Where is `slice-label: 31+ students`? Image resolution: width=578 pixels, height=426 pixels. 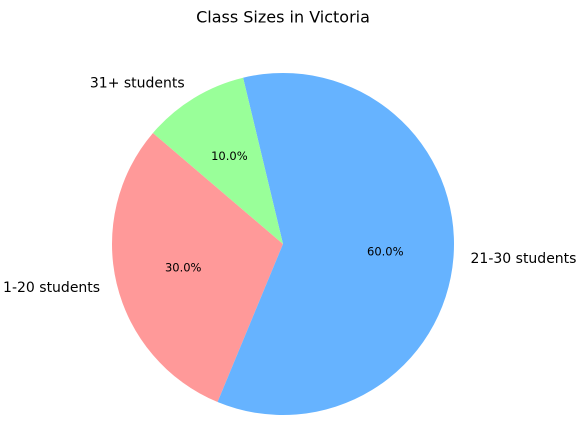 slice-label: 31+ students is located at coordinates (137, 84).